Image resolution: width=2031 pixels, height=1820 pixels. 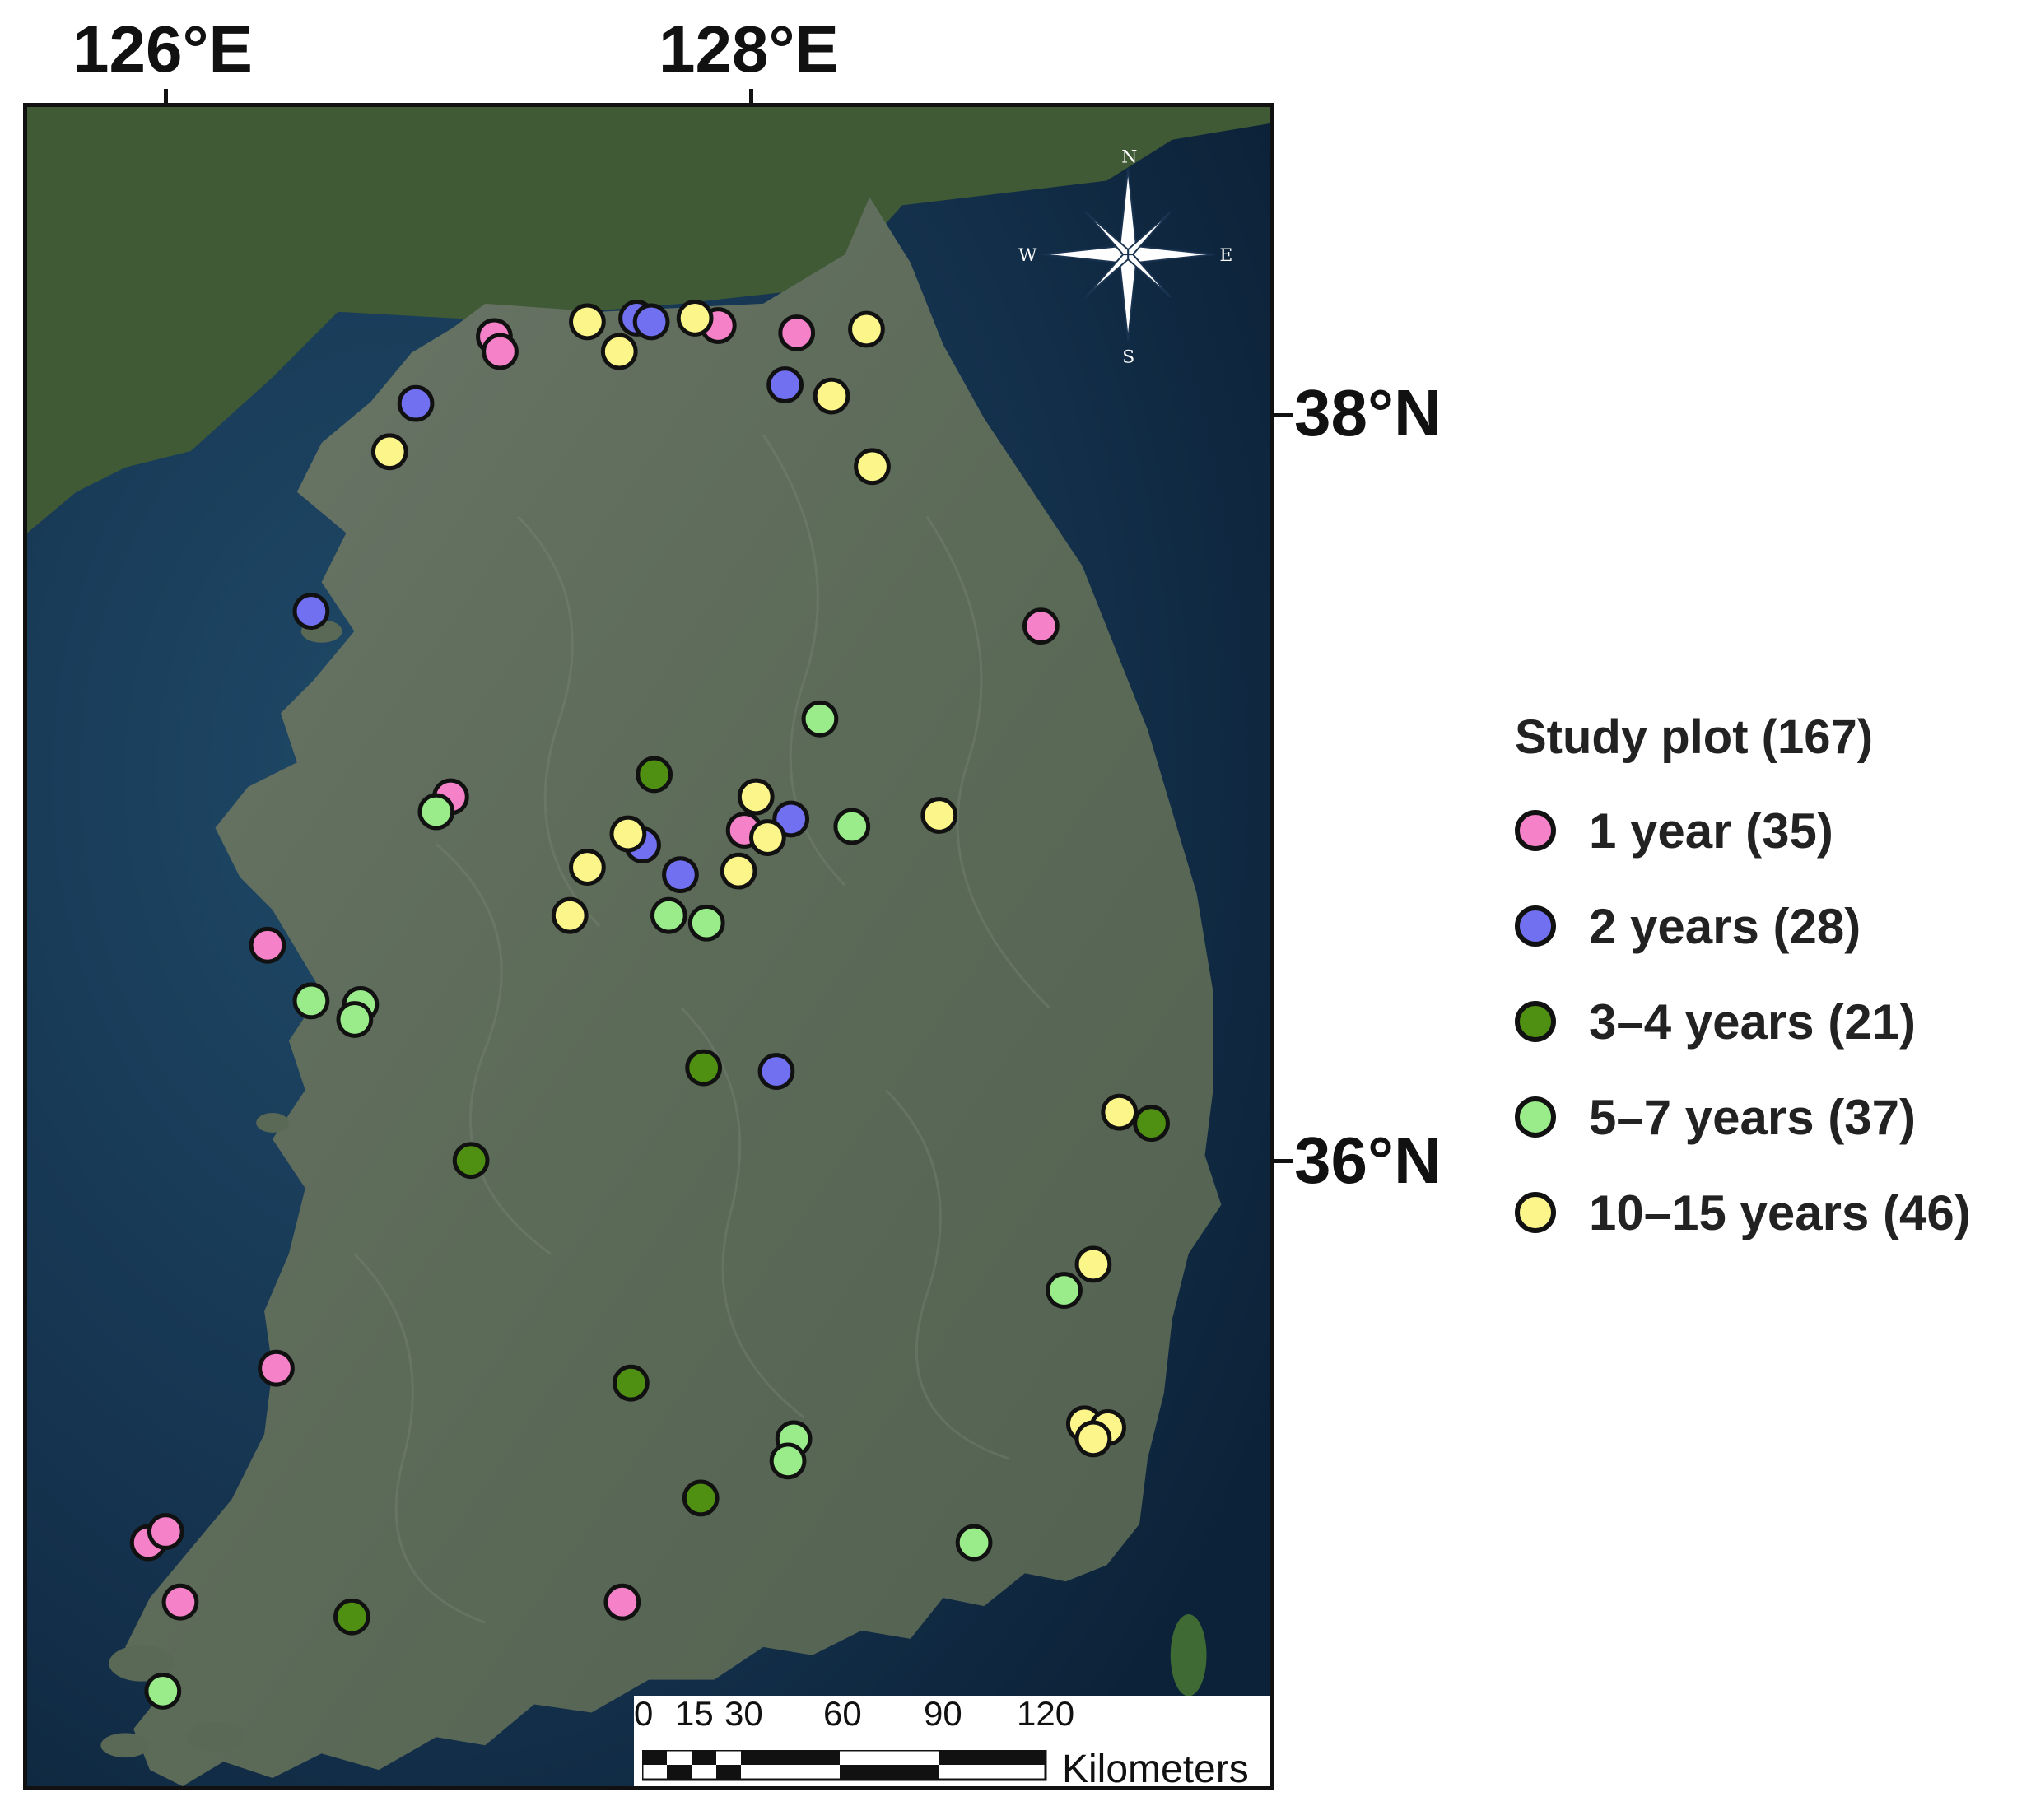 I want to click on compass-east-letter: E, so click(x=1225, y=255).